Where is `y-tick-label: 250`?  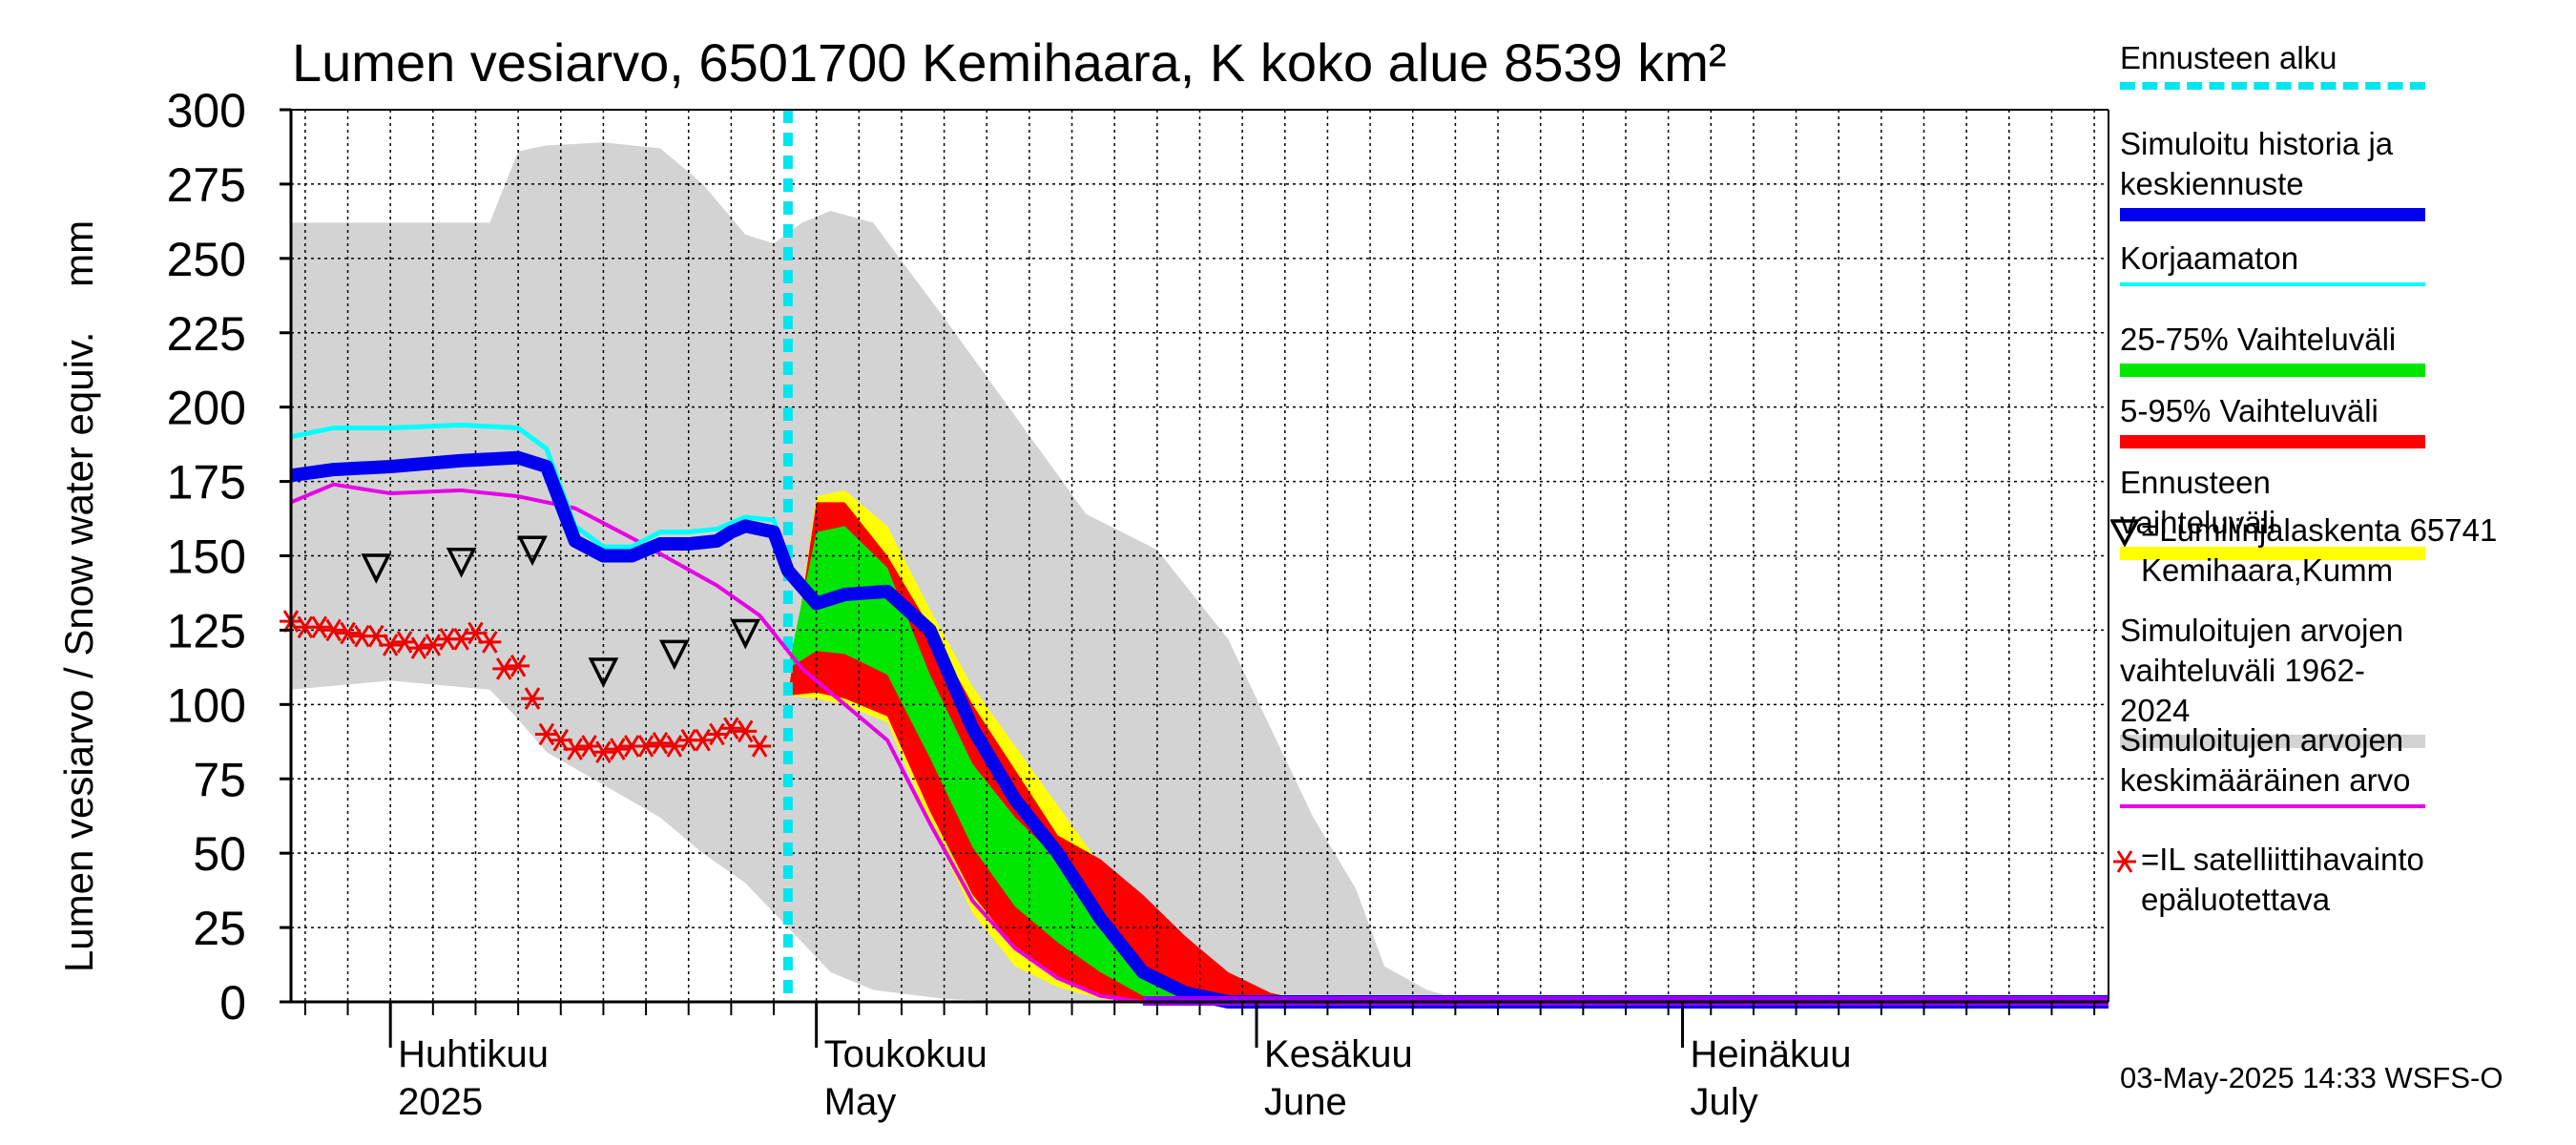
y-tick-label: 250 is located at coordinates (206, 259).